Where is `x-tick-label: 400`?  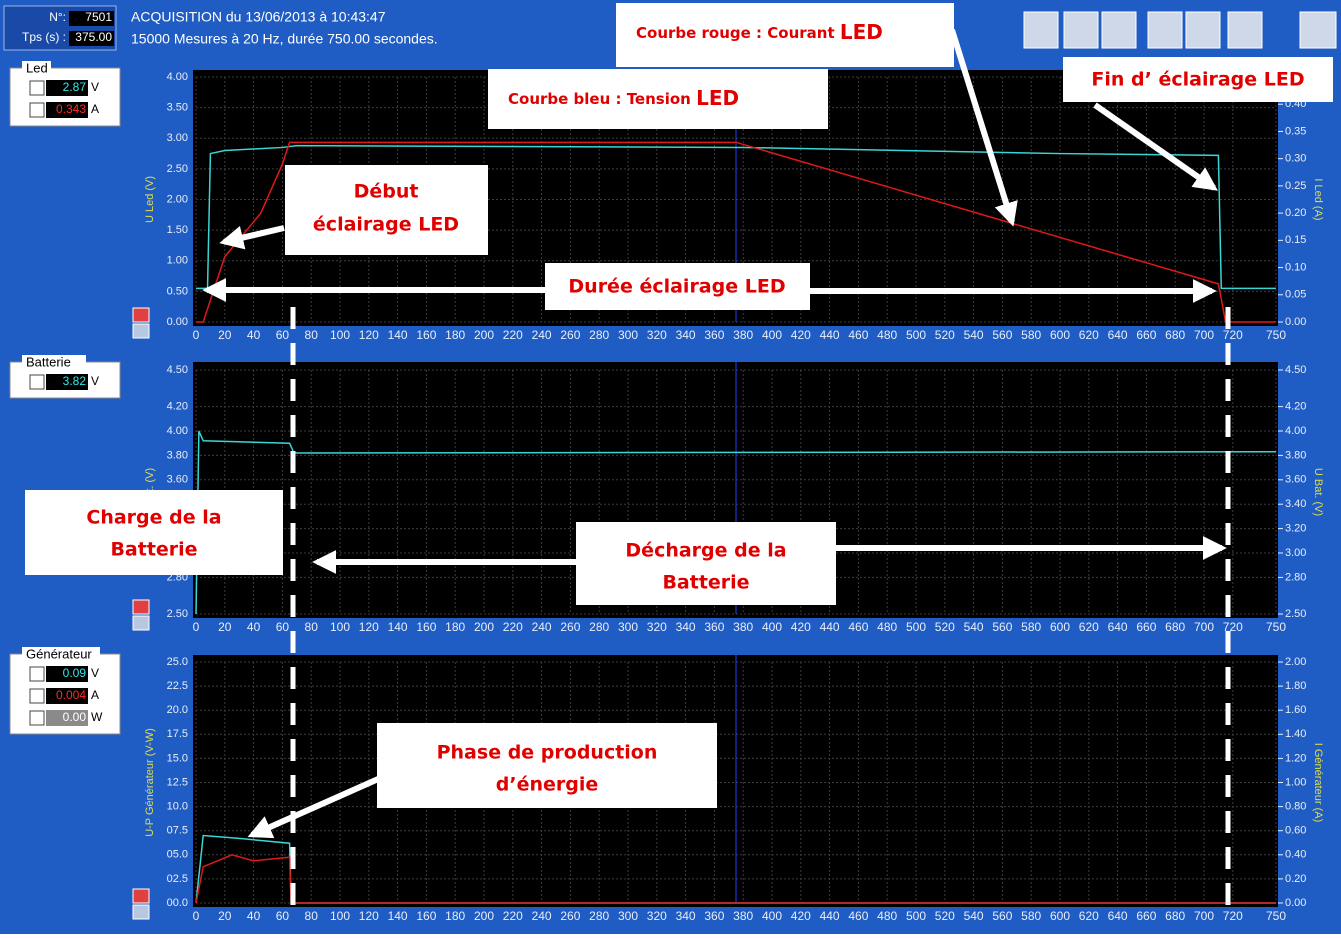 x-tick-label: 400 is located at coordinates (772, 627).